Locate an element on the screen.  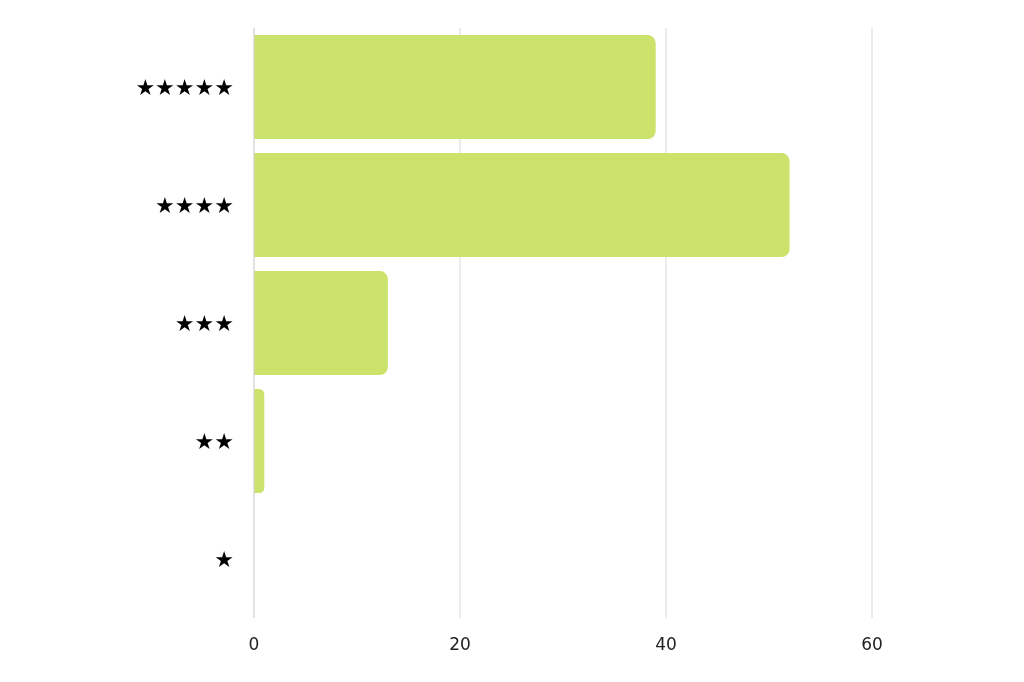
y-tick-label: ★★★★ is located at coordinates (194, 205).